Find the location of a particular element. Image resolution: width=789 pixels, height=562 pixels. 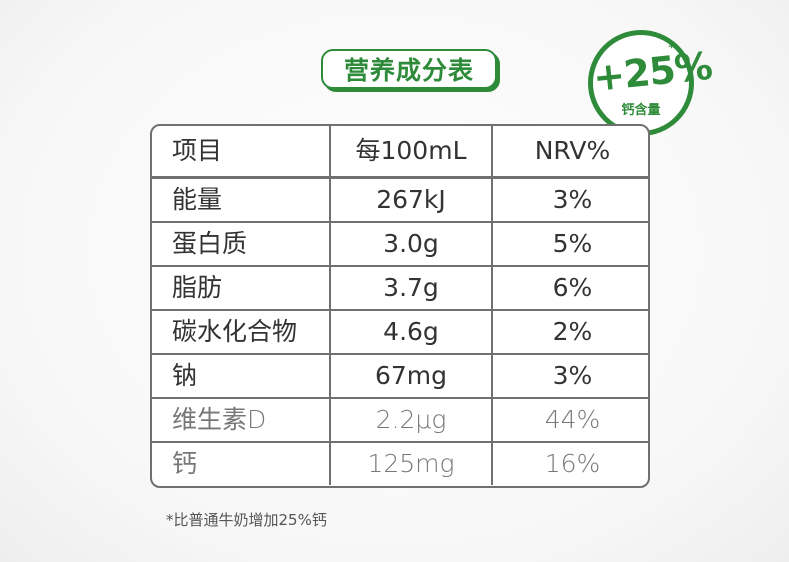

title-badge: 营养成分表 is located at coordinates (409, 69).